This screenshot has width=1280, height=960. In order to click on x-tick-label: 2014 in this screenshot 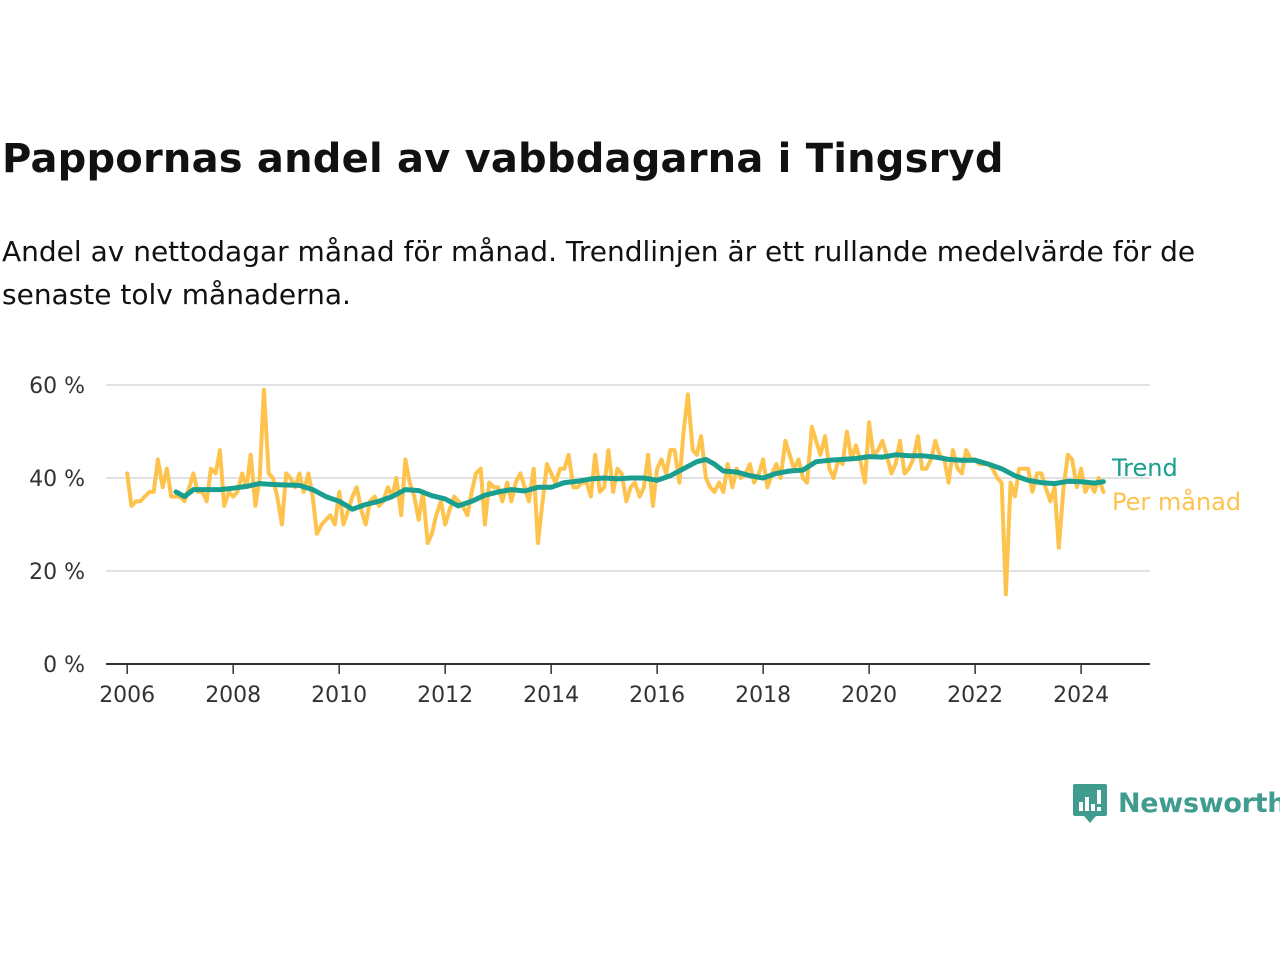, I will do `click(551, 695)`.